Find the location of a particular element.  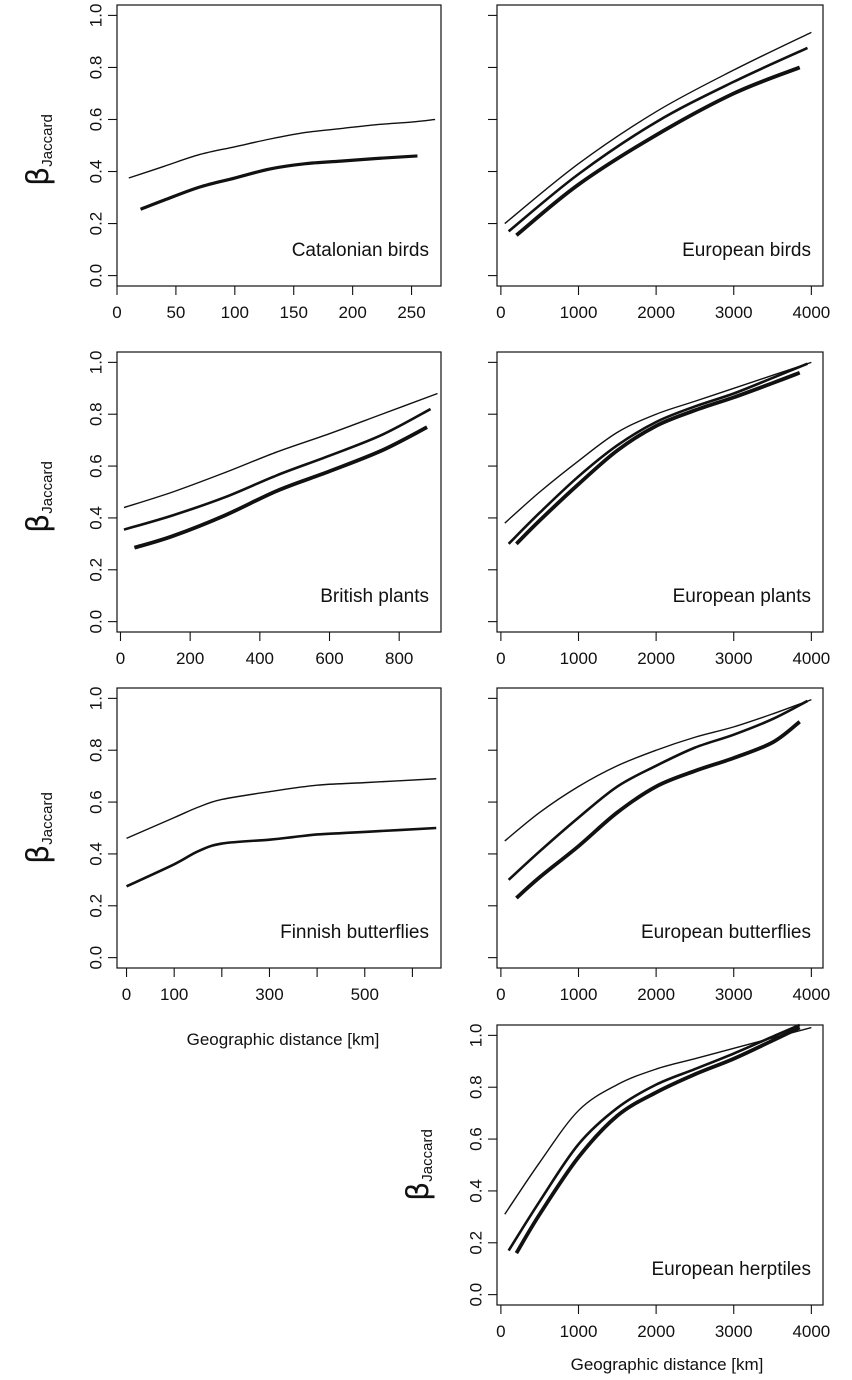

x-tick-label: 200 is located at coordinates (190, 658).